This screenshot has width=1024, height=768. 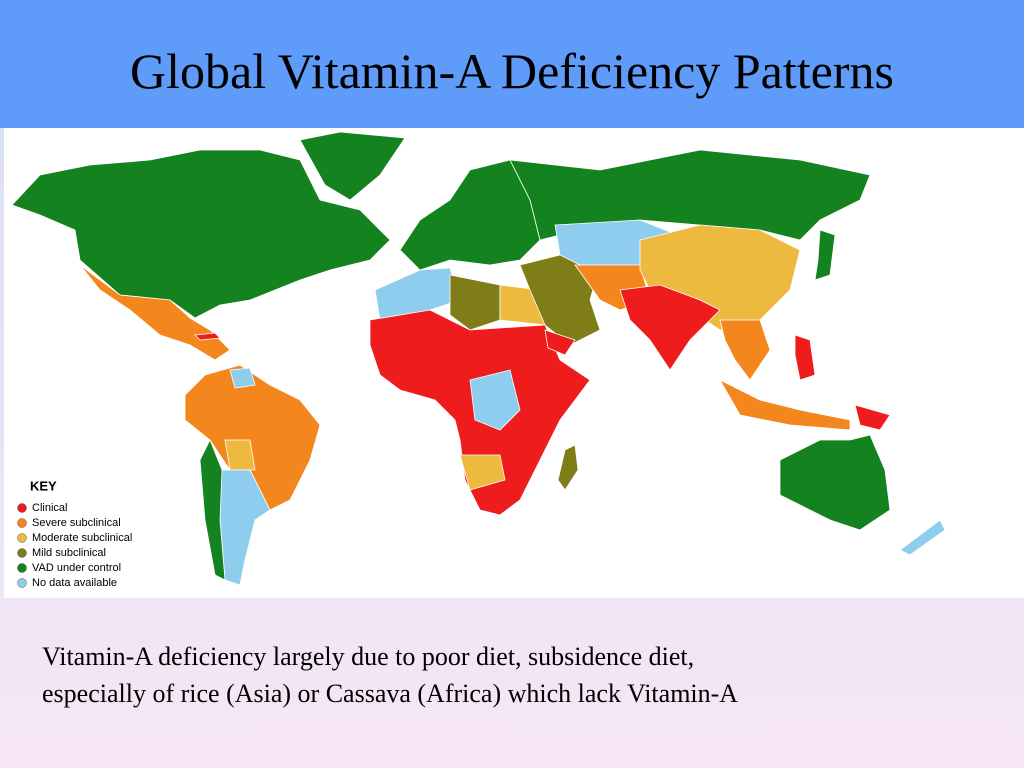 What do you see at coordinates (922, 537) in the screenshot?
I see `new-zealand` at bounding box center [922, 537].